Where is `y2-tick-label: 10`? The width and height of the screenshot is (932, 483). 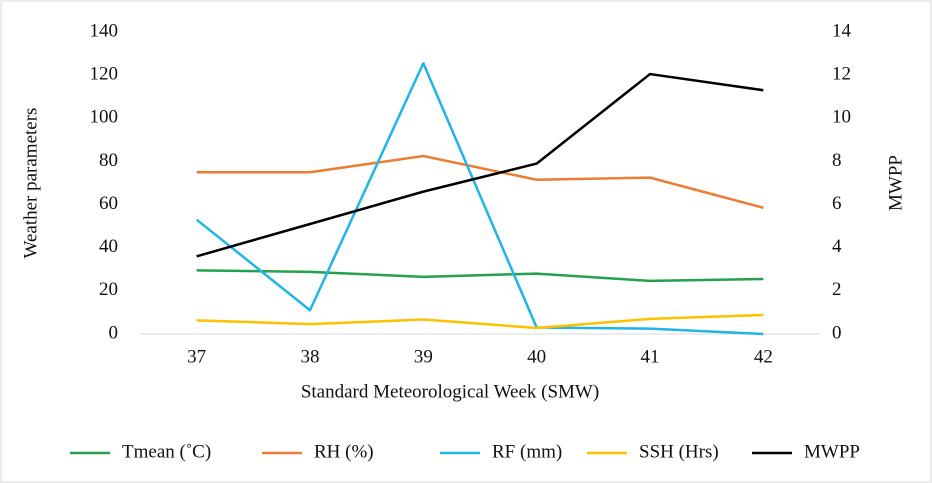
y2-tick-label: 10 is located at coordinates (841, 117).